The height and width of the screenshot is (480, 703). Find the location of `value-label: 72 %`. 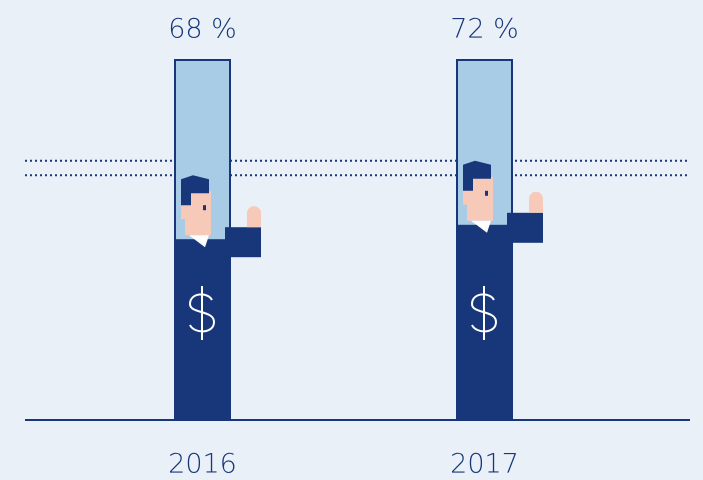

value-label: 72 % is located at coordinates (484, 29).